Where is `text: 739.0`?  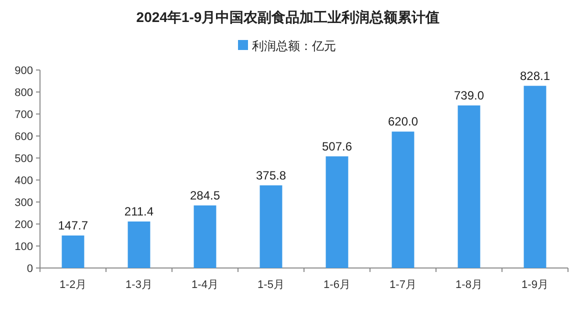
text: 739.0 is located at coordinates (469, 95).